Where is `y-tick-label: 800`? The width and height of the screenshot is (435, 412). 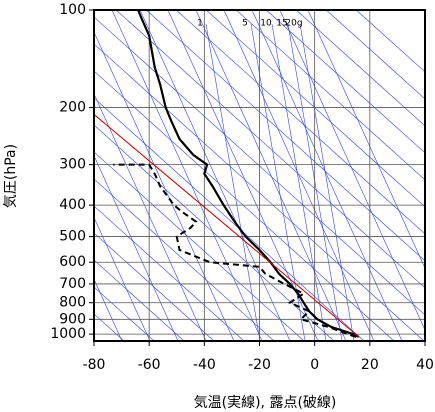
y-tick-label: 800 is located at coordinates (72, 303).